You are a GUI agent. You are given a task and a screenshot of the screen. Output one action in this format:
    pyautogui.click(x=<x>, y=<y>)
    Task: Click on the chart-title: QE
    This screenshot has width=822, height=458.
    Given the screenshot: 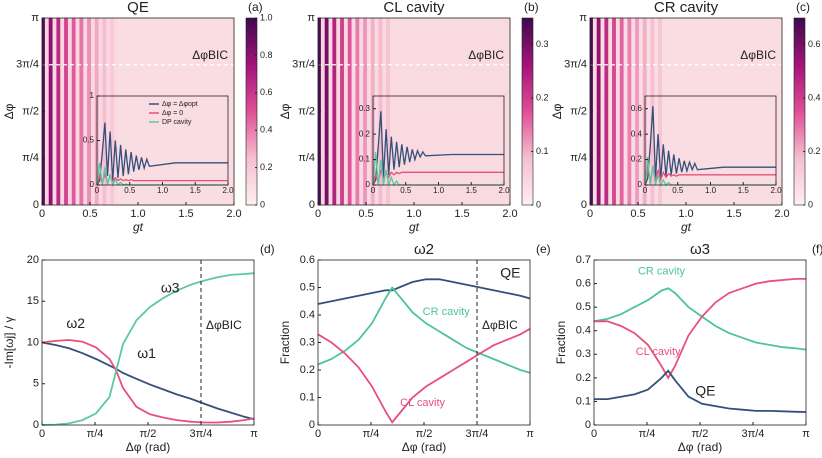 What is the action you would take?
    pyautogui.click(x=138, y=8)
    